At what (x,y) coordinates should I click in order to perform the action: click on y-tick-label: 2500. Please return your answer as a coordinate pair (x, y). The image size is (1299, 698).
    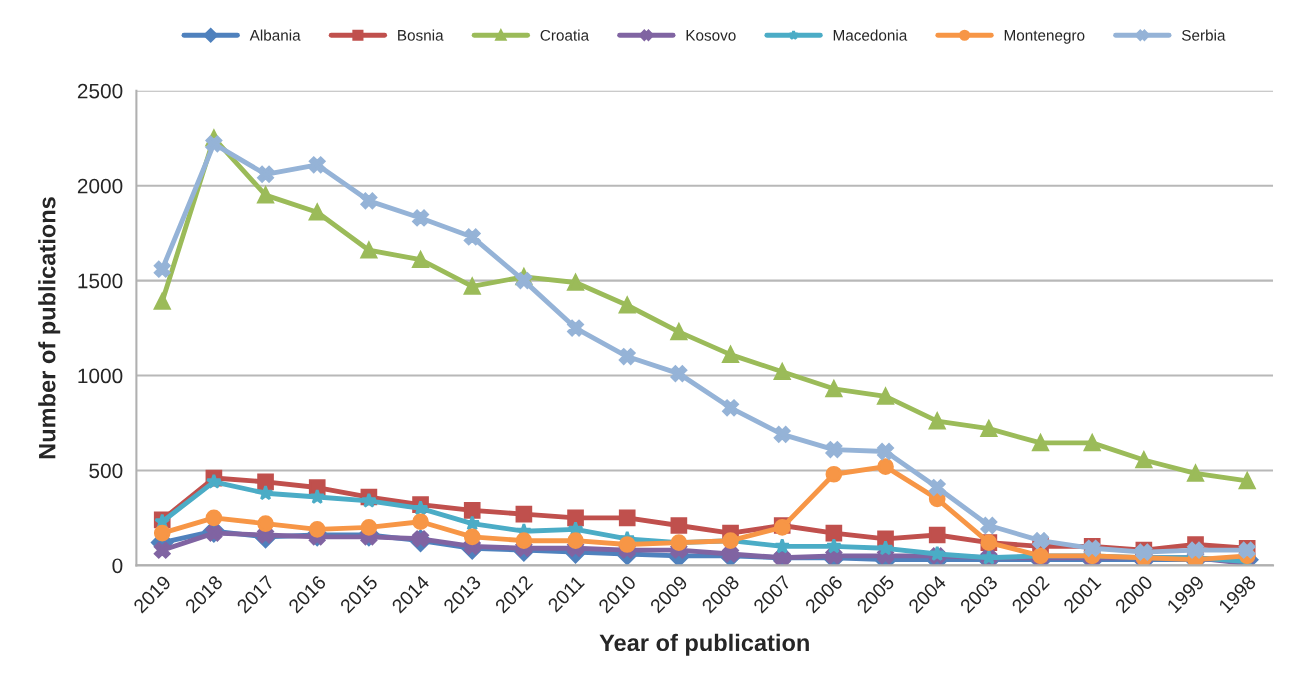
    Looking at the image, I should click on (100, 91).